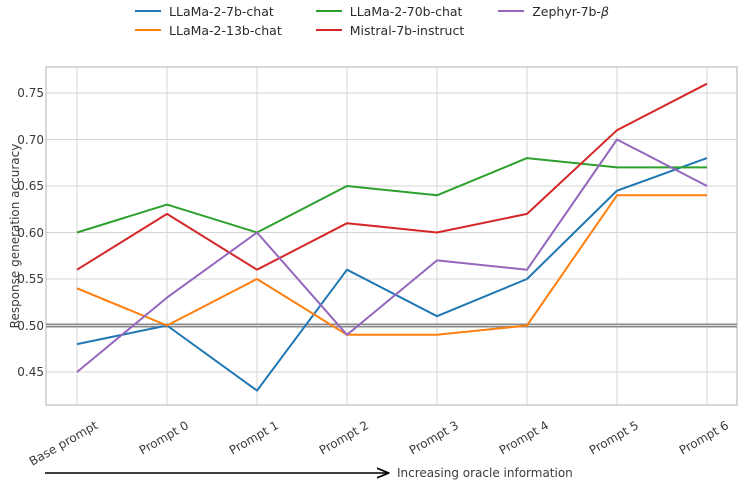 This screenshot has height=481, width=744. What do you see at coordinates (30, 139) in the screenshot?
I see `y-tick-label-0-70: 0.70` at bounding box center [30, 139].